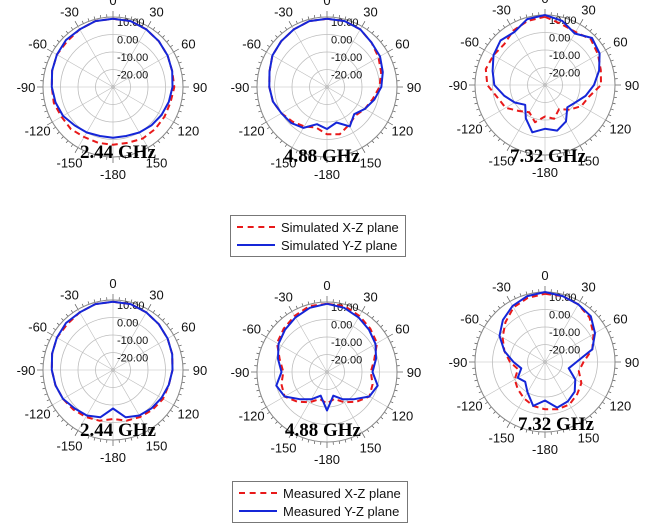 Image resolution: width=671 pixels, height=525 pixels. Describe the element at coordinates (501, 437) in the screenshot. I see `angle-label: -150` at that location.